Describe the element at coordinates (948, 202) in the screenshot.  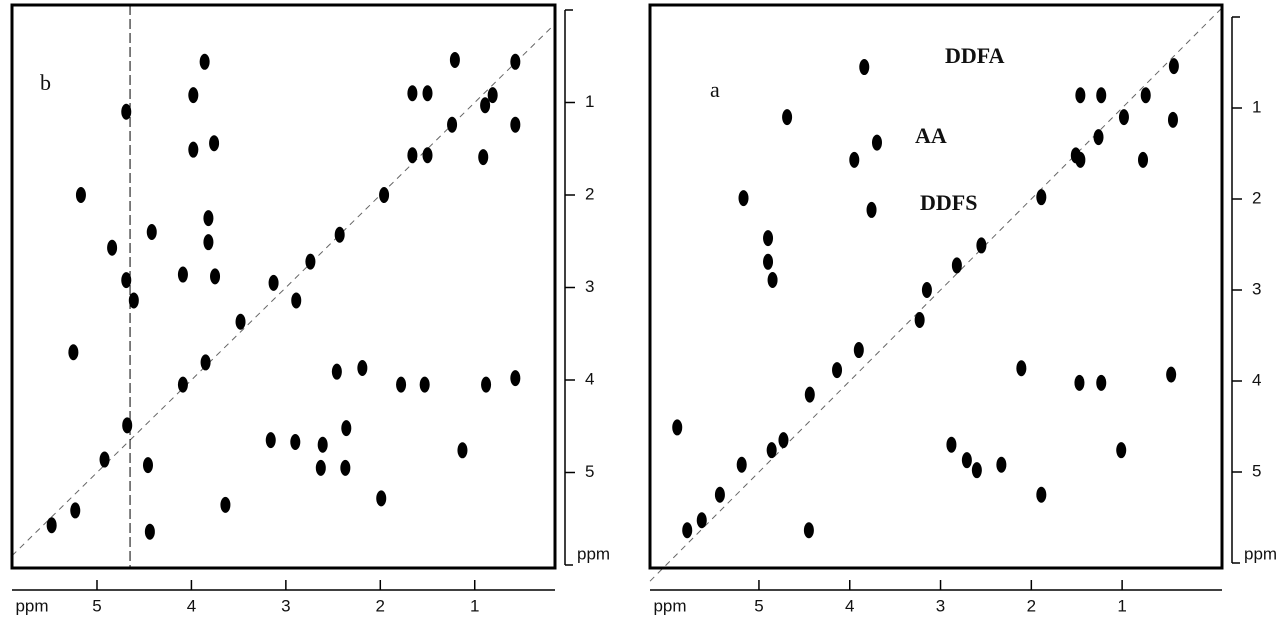
I see `peak-annotation: DDFS` at that location.